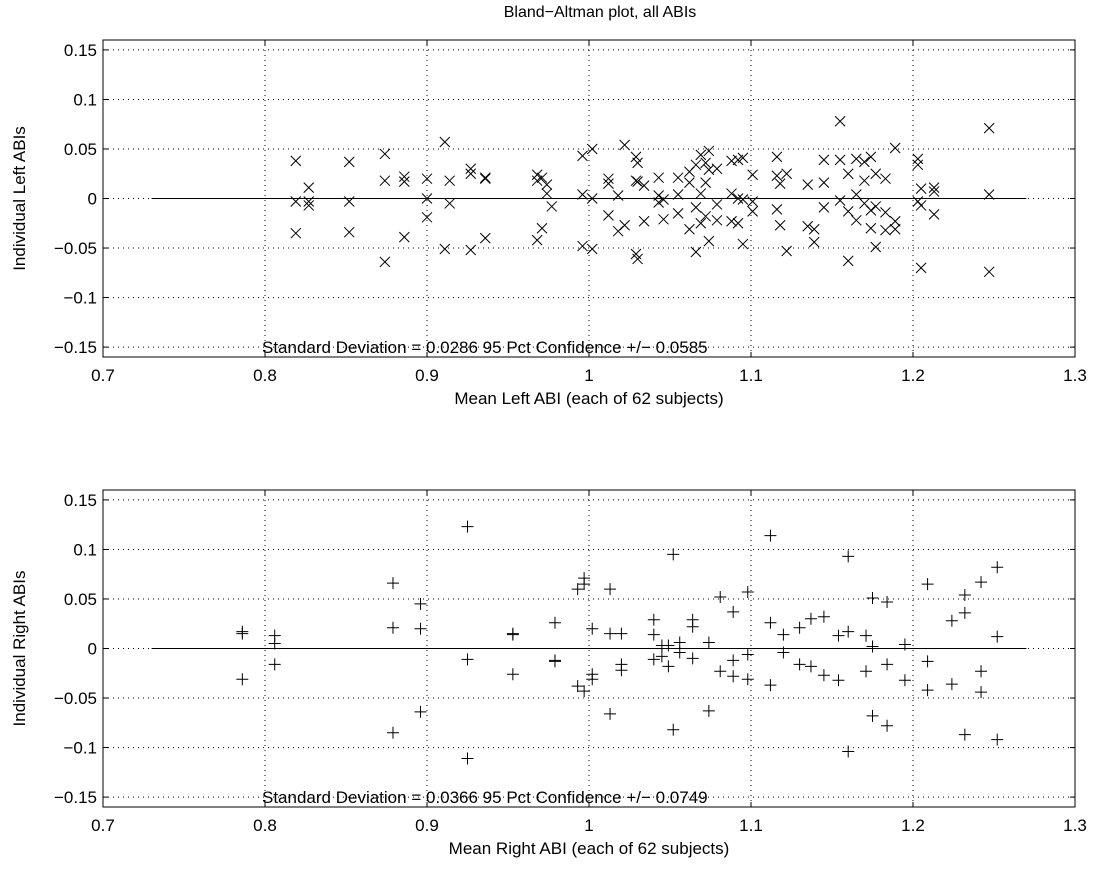 Image resolution: width=1105 pixels, height=880 pixels. Describe the element at coordinates (80, 50) in the screenshot. I see `left-plot-y-tick-label: 0.15` at that location.